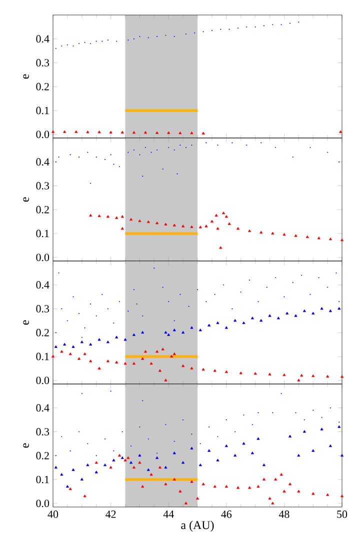 The height and width of the screenshot is (550, 350). I want to click on y-tick-label: 0.0, so click(43, 134).